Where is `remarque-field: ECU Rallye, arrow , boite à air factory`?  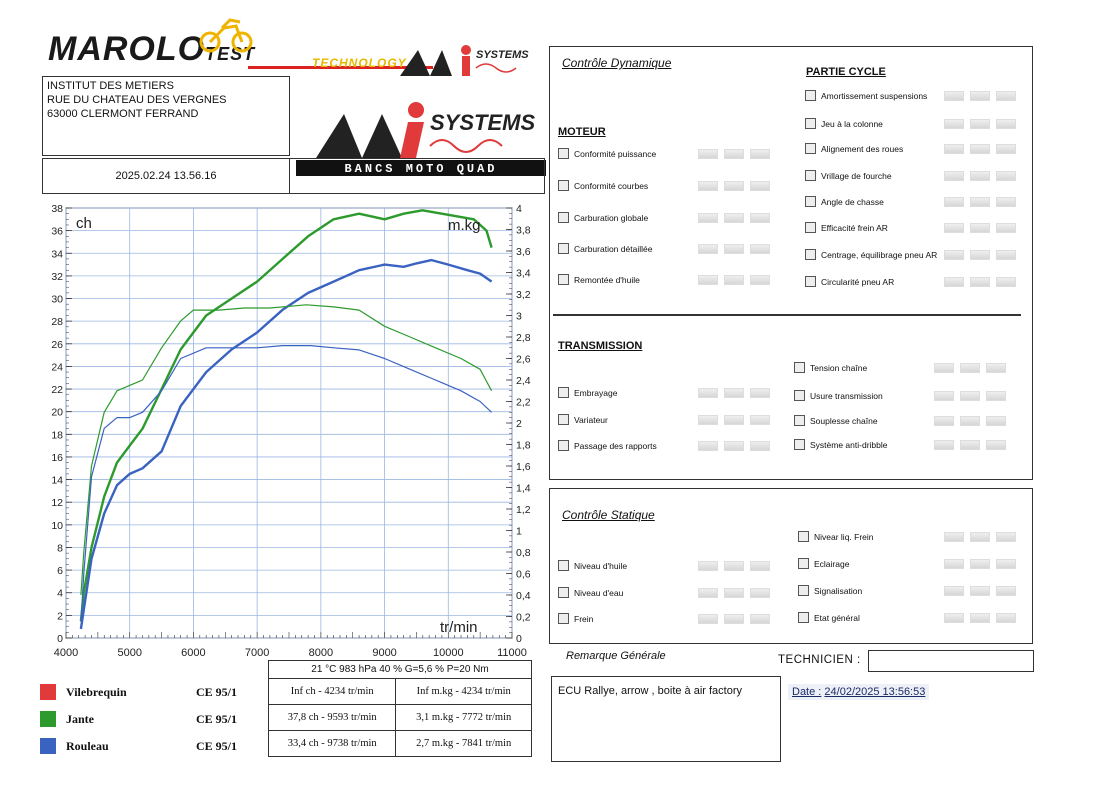 remarque-field: ECU Rallye, arrow , boite à air factory is located at coordinates (666, 719).